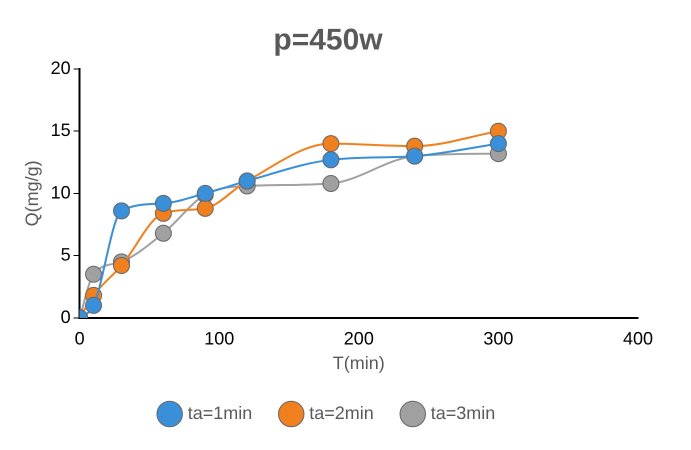 The width and height of the screenshot is (691, 450). What do you see at coordinates (60, 192) in the screenshot?
I see `y-tick-label: 10` at bounding box center [60, 192].